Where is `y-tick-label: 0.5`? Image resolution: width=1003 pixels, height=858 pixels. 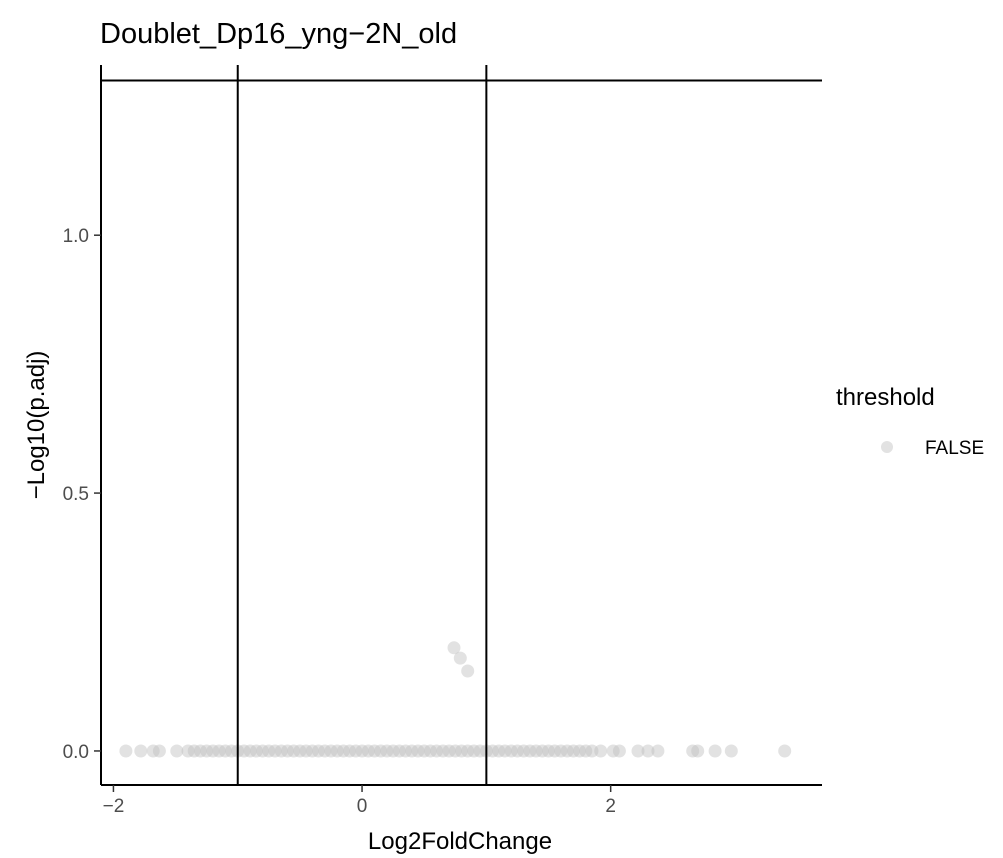 y-tick-label: 0.5 is located at coordinates (76, 494).